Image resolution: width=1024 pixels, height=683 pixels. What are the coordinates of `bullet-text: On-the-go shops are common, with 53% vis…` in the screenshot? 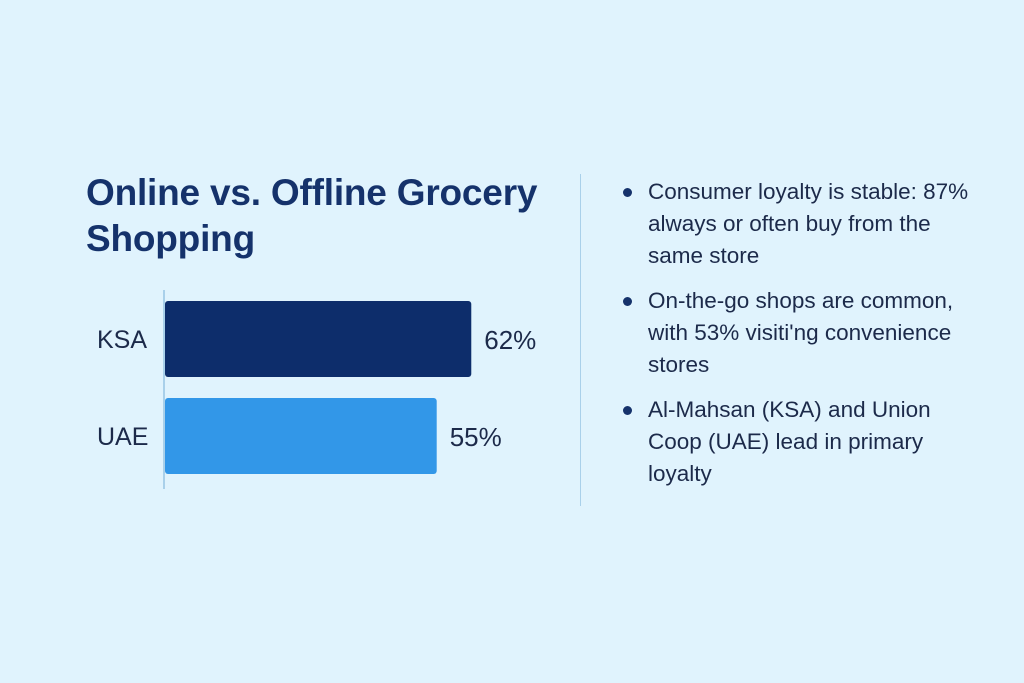 It's located at (801, 332).